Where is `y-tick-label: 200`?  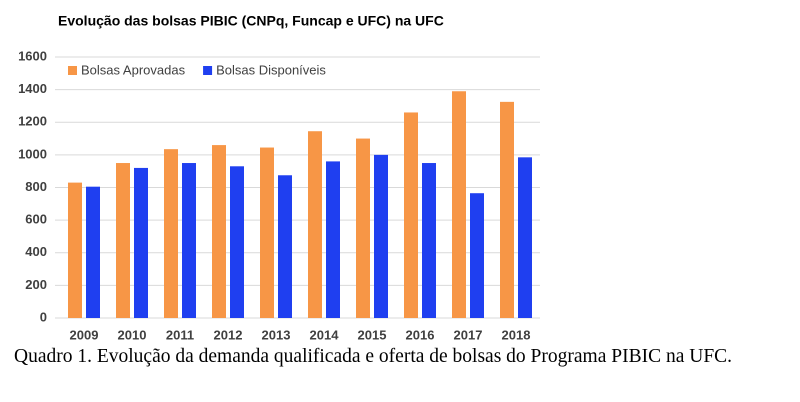
y-tick-label: 200 is located at coordinates (36, 284).